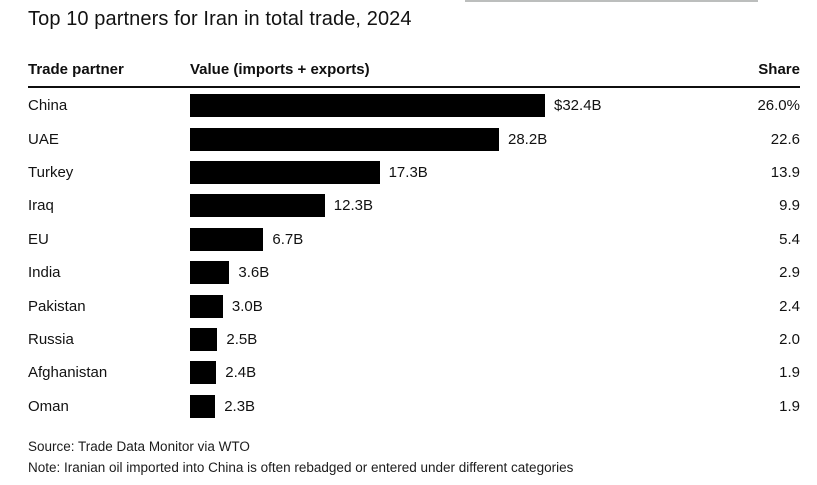 This screenshot has width=817, height=485. I want to click on table-row: UAE 28.2B 22.6, so click(414, 138).